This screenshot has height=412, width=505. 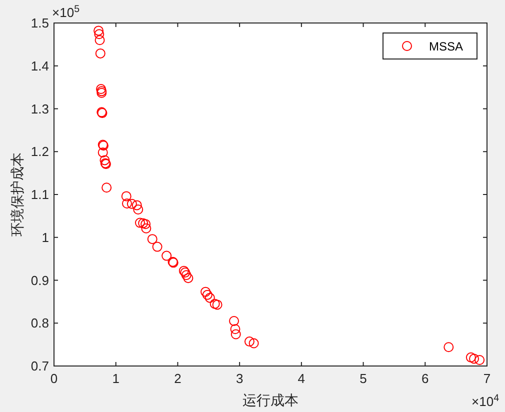 What do you see at coordinates (39, 66) in the screenshot?
I see `y-tick-label: 1.4` at bounding box center [39, 66].